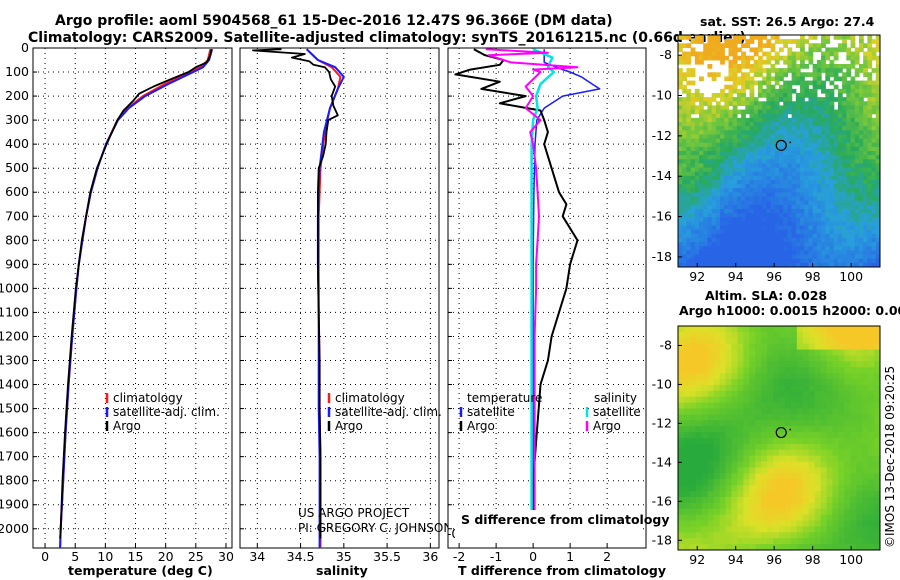  Describe the element at coordinates (562, 570) in the screenshot. I see `t-difference-axis-label: T difference from climatology` at that location.